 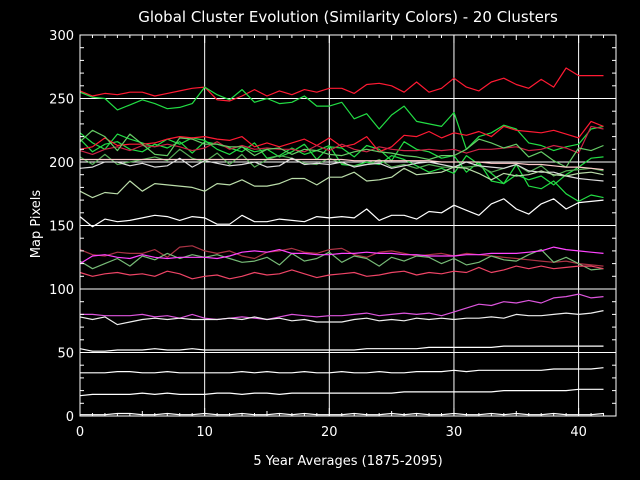 What do you see at coordinates (61, 227) in the screenshot?
I see `y-tick-label: 150` at bounding box center [61, 227].